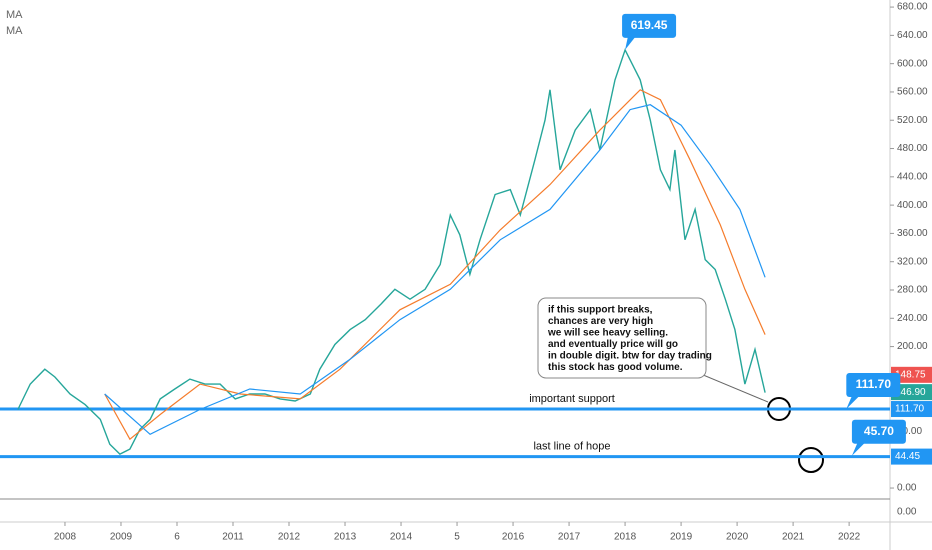  What do you see at coordinates (912, 120) in the screenshot?
I see `y-tick-label: 520.00` at bounding box center [912, 120].